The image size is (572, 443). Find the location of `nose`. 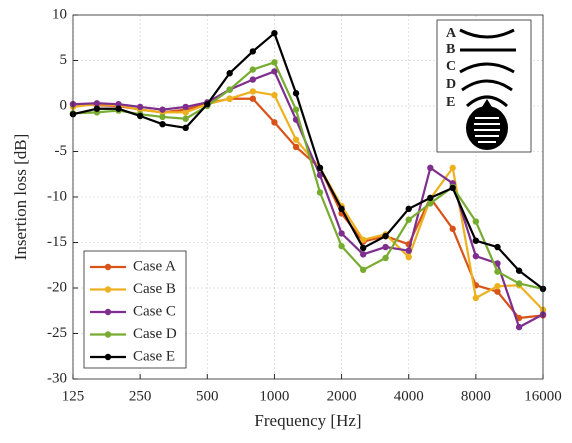

nose is located at coordinates (487, 103).